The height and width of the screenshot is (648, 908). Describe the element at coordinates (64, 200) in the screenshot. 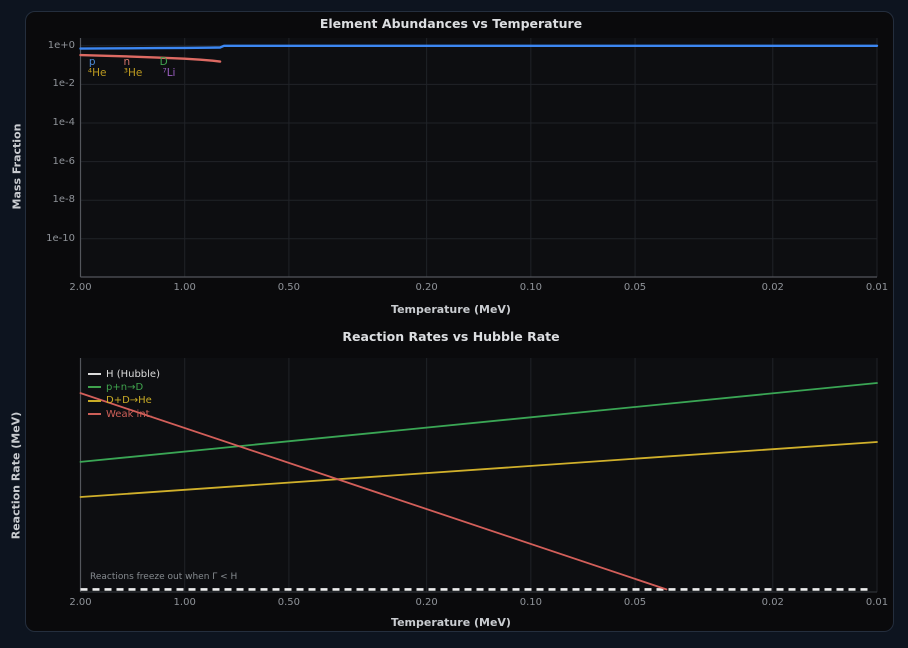

I see `y-tick-label: 1e-8` at that location.